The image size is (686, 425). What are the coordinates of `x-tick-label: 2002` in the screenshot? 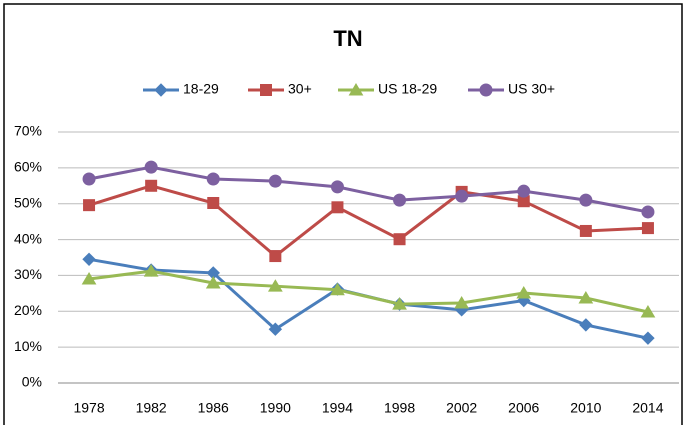 It's located at (461, 408).